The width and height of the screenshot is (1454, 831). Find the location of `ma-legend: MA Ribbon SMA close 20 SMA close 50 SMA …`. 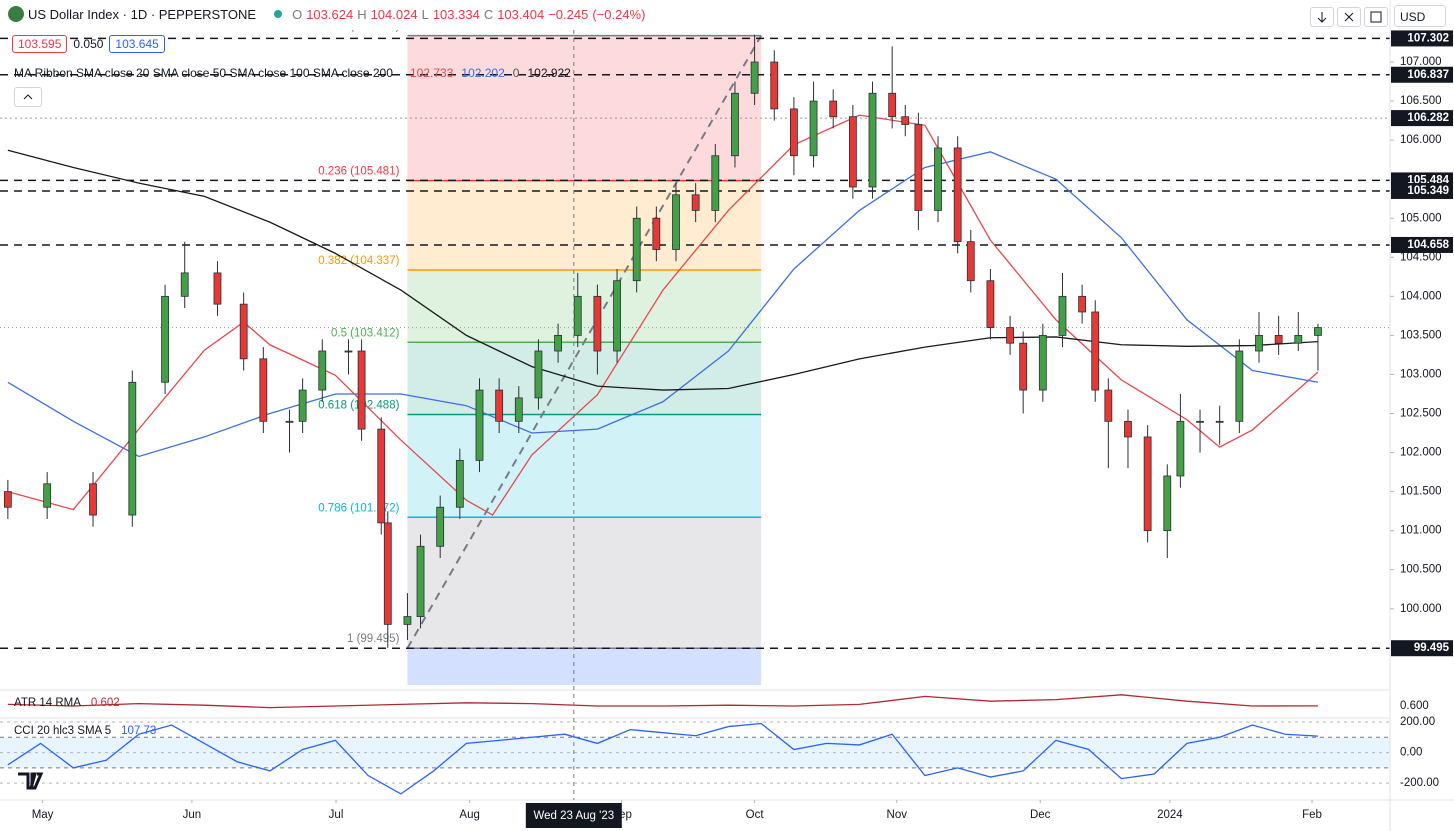

ma-legend: MA Ribbon SMA close 20 SMA close 50 SMA … is located at coordinates (292, 73).